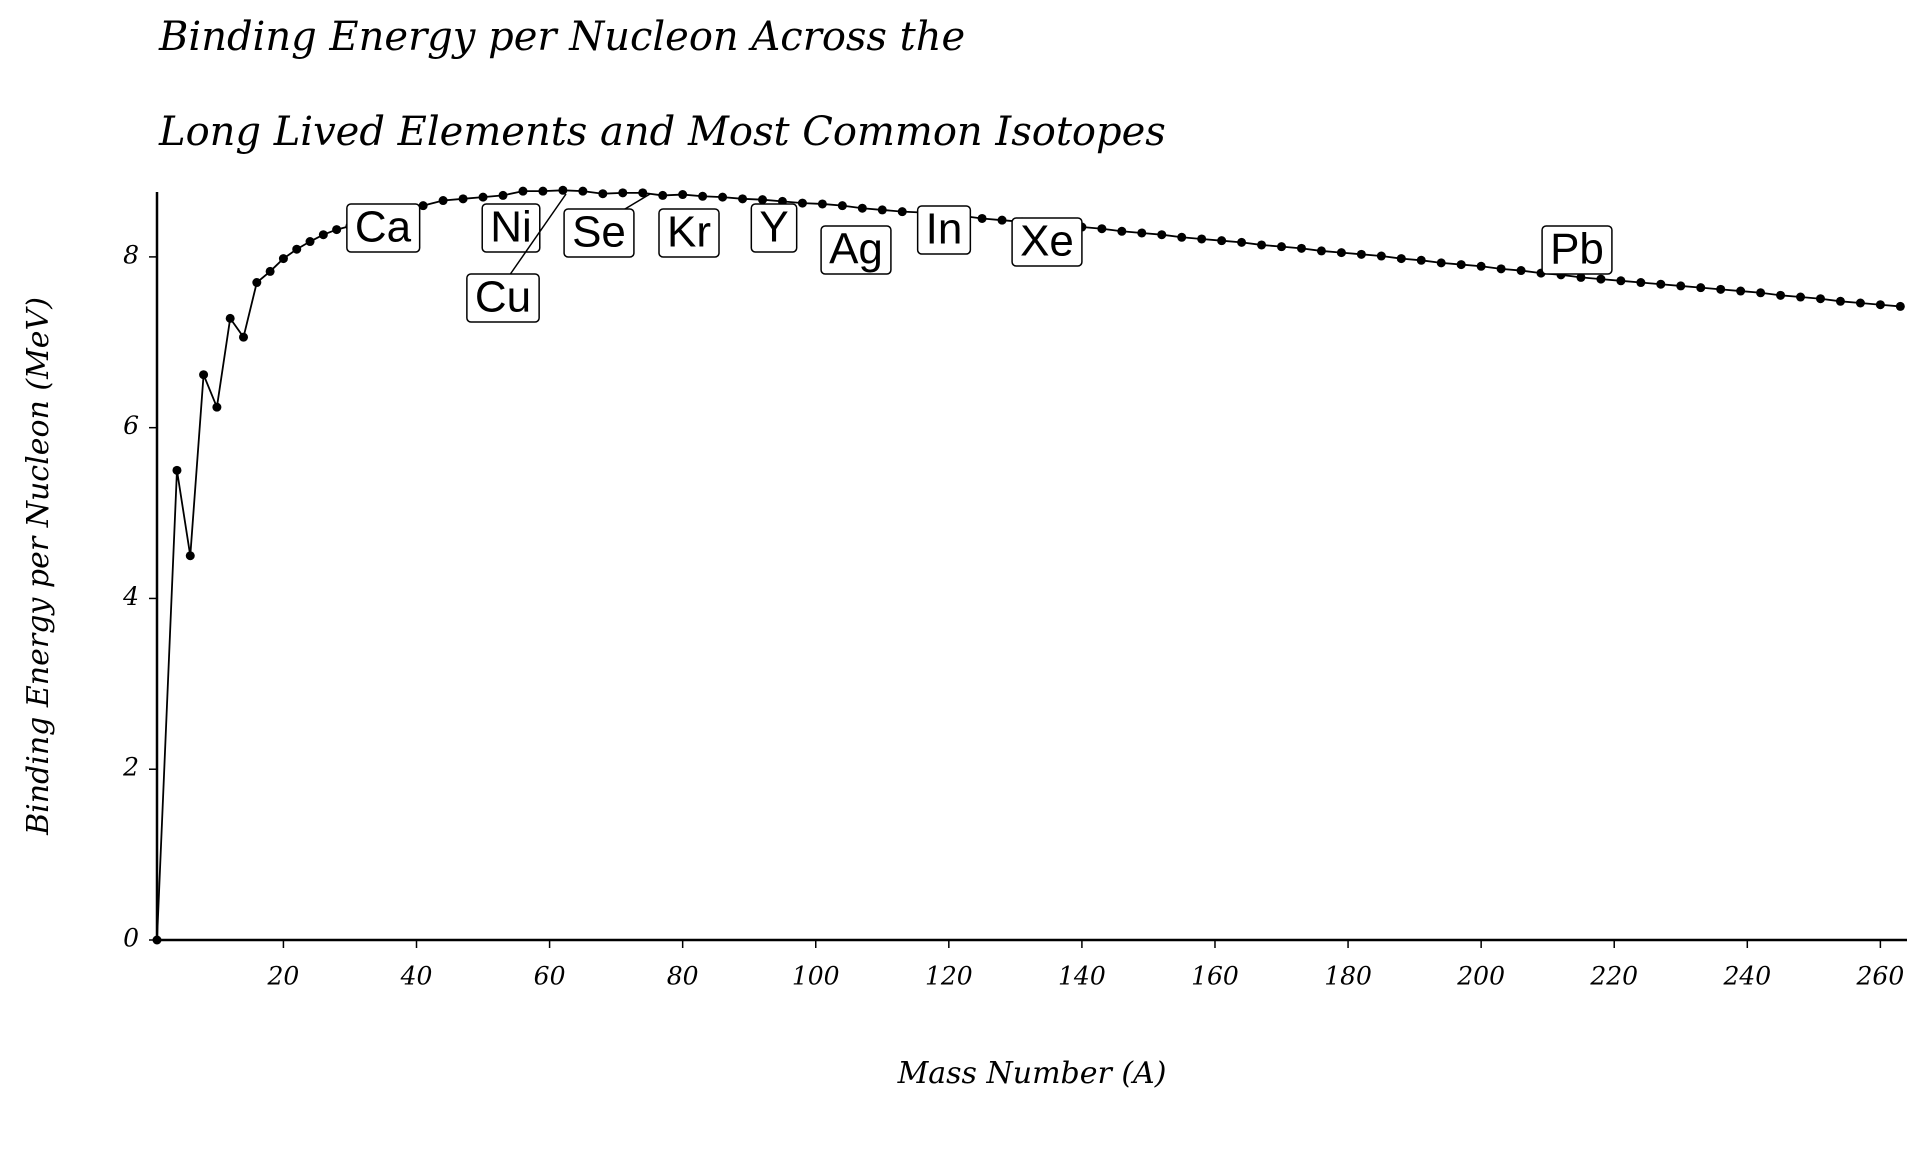 This screenshot has height=1152, width=1920. What do you see at coordinates (416, 976) in the screenshot?
I see `x-tick-label: 40` at bounding box center [416, 976].